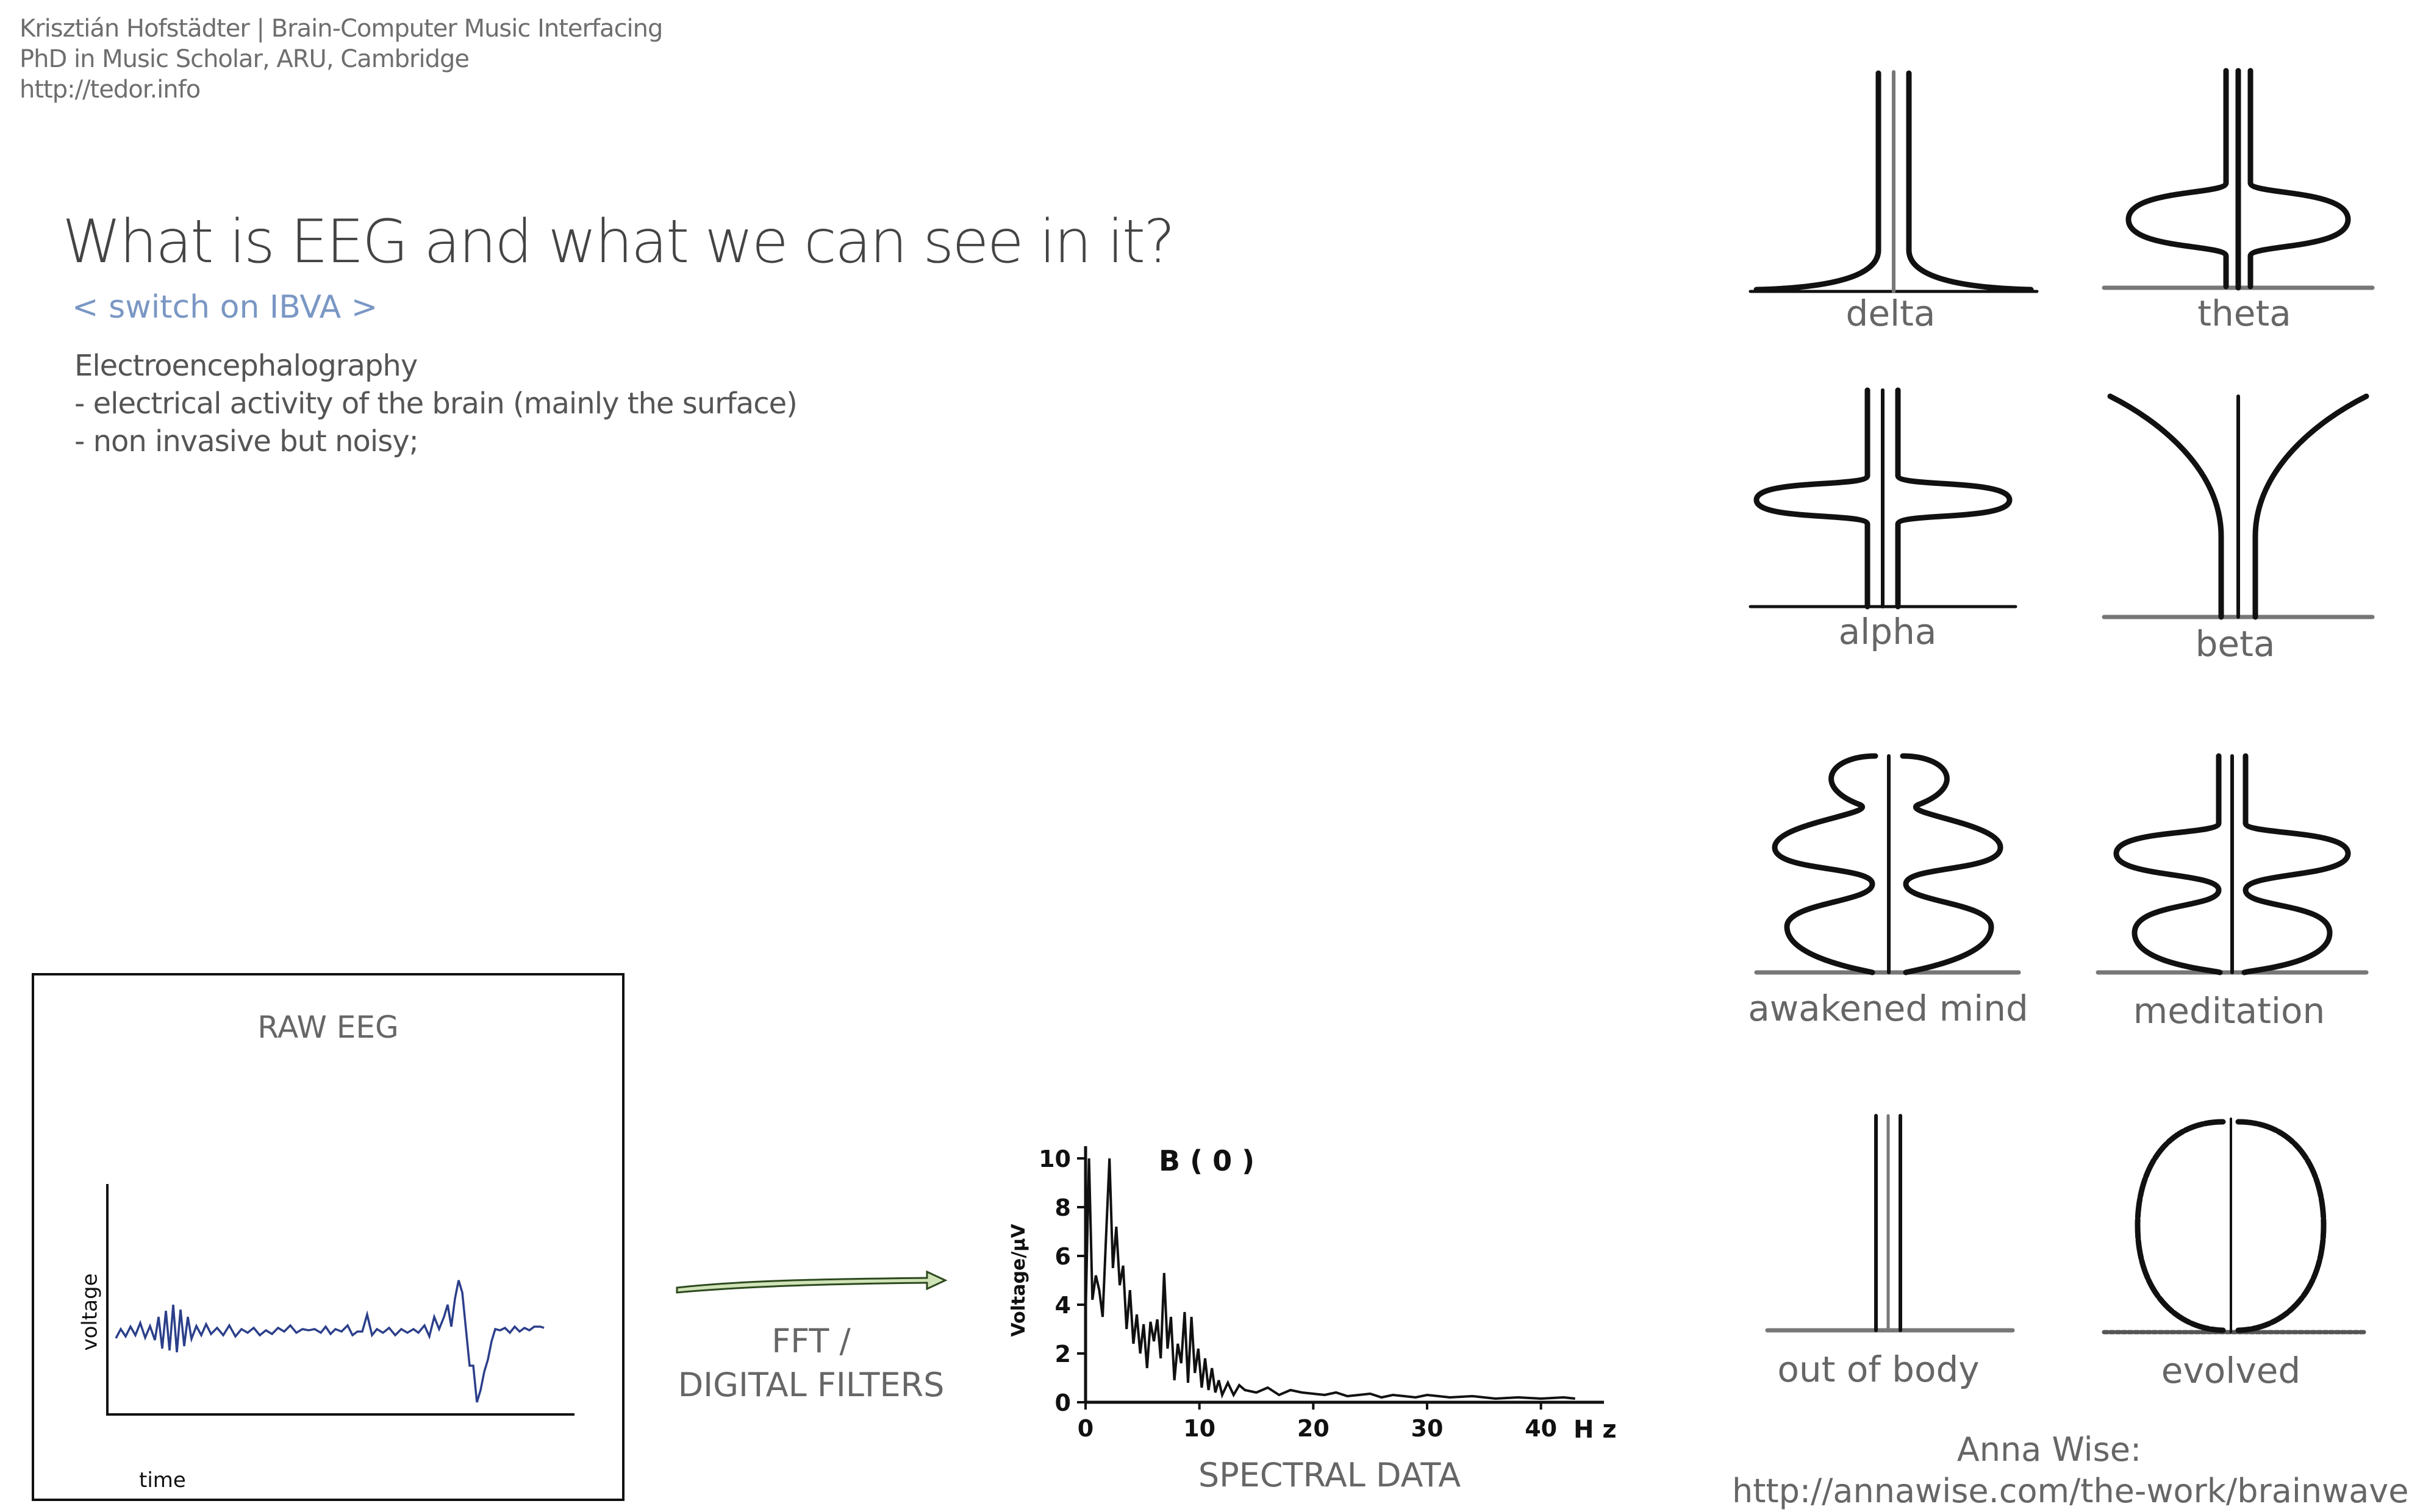 Image resolution: width=2409 pixels, height=1512 pixels. I want to click on spectral-y-tick-label: 4, so click(1063, 1305).